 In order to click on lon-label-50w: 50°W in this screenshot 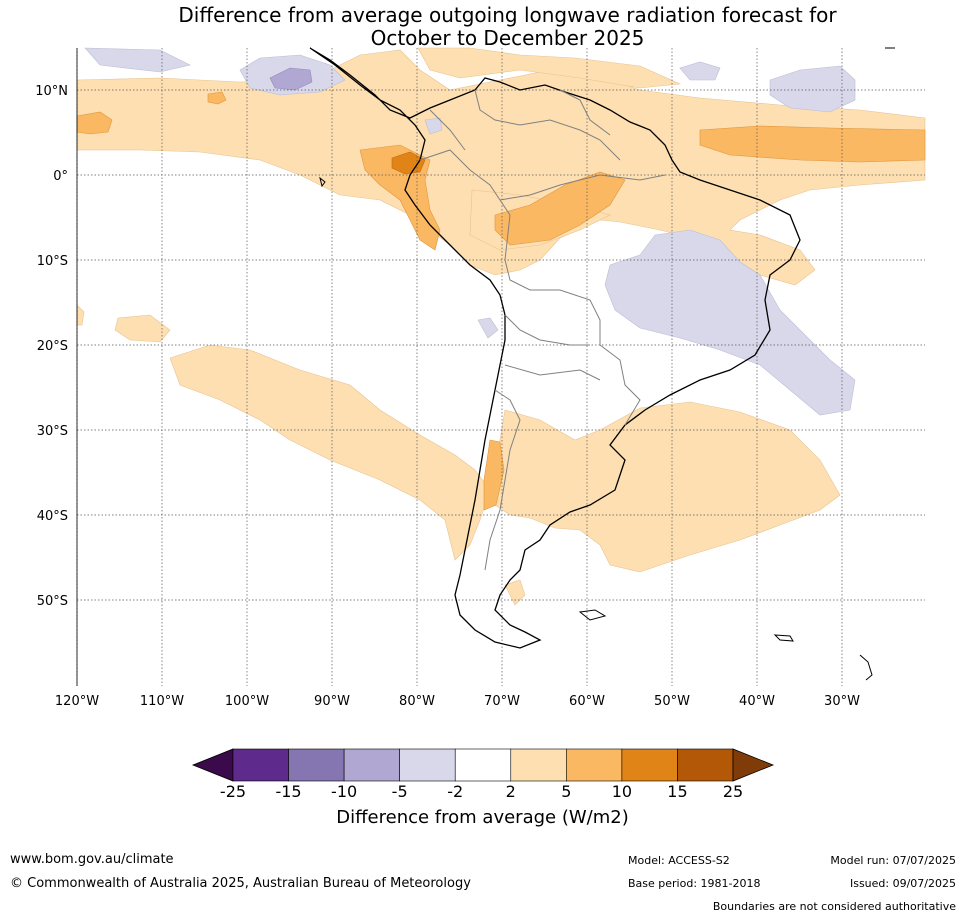, I will do `click(672, 701)`.